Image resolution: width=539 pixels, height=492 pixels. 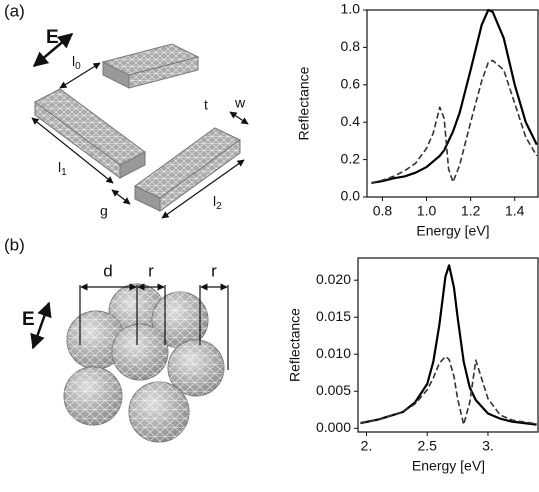 What do you see at coordinates (14, 244) in the screenshot?
I see `panel-label: (b)` at bounding box center [14, 244].